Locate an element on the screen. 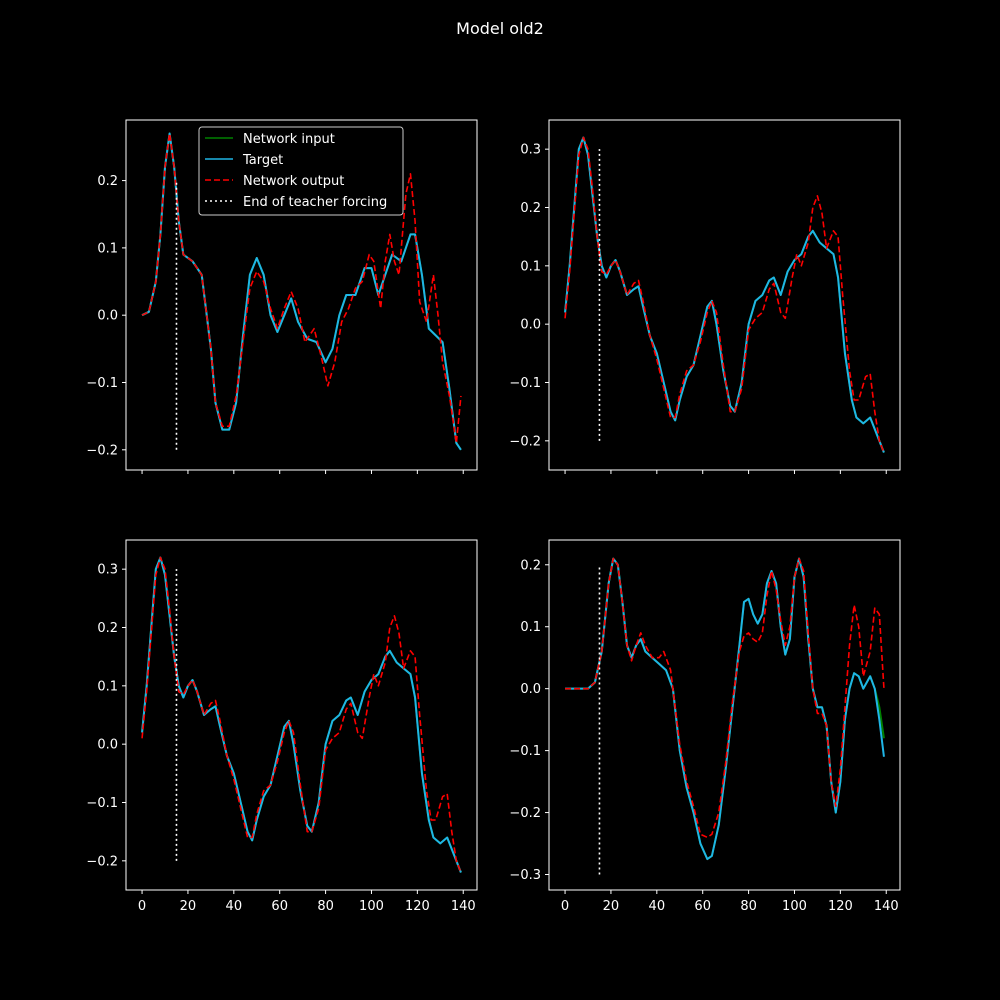 This screenshot has height=1000, width=1000. subplot-bottom-right: 0 20 40 60 80 100 120 140 −0.3 −0.2 −0.1 0.0 0.1 0.2 is located at coordinates (705, 726).